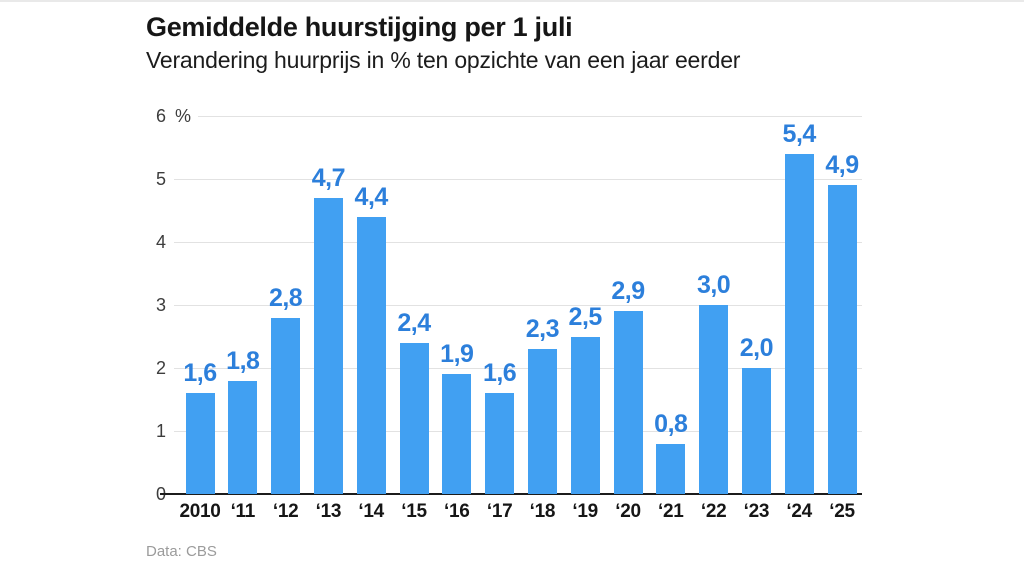  I want to click on bar-value-label: 2,0, so click(756, 348).